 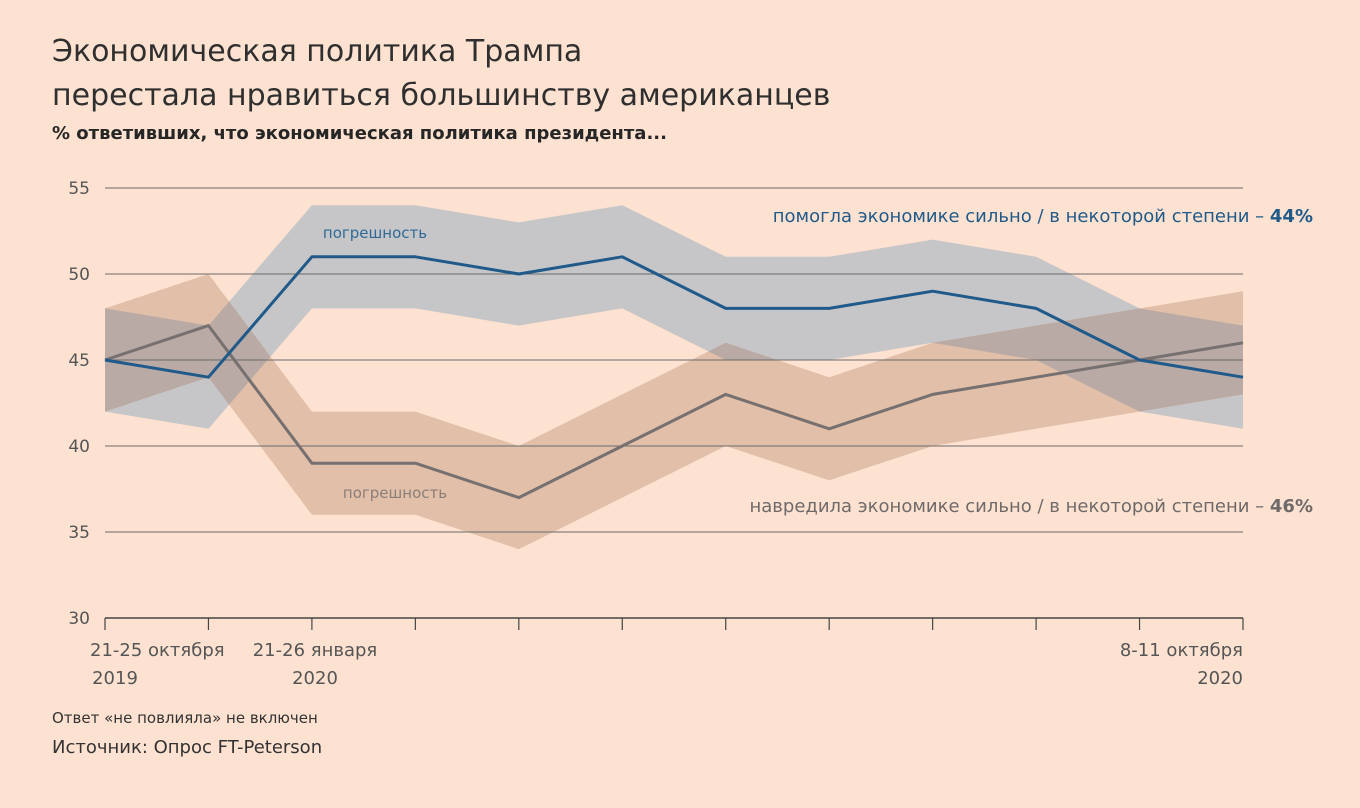 I want to click on x-tick-label: 21-25 октября, so click(x=157, y=650).